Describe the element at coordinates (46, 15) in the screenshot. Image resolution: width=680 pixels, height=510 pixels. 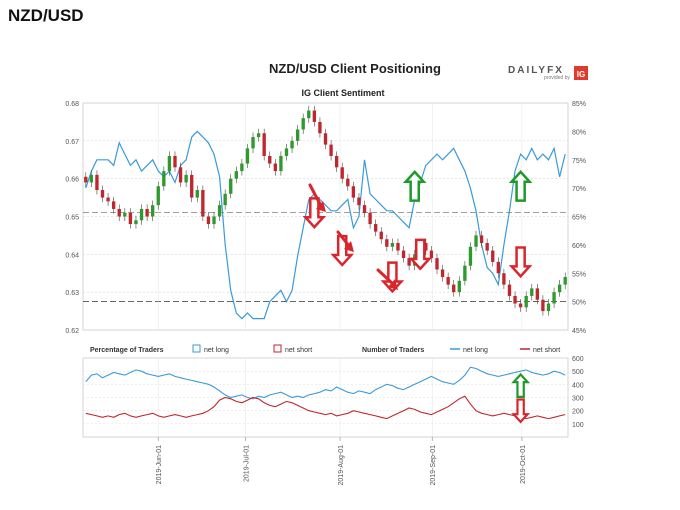
I see `page-title: NZD/USD` at that location.